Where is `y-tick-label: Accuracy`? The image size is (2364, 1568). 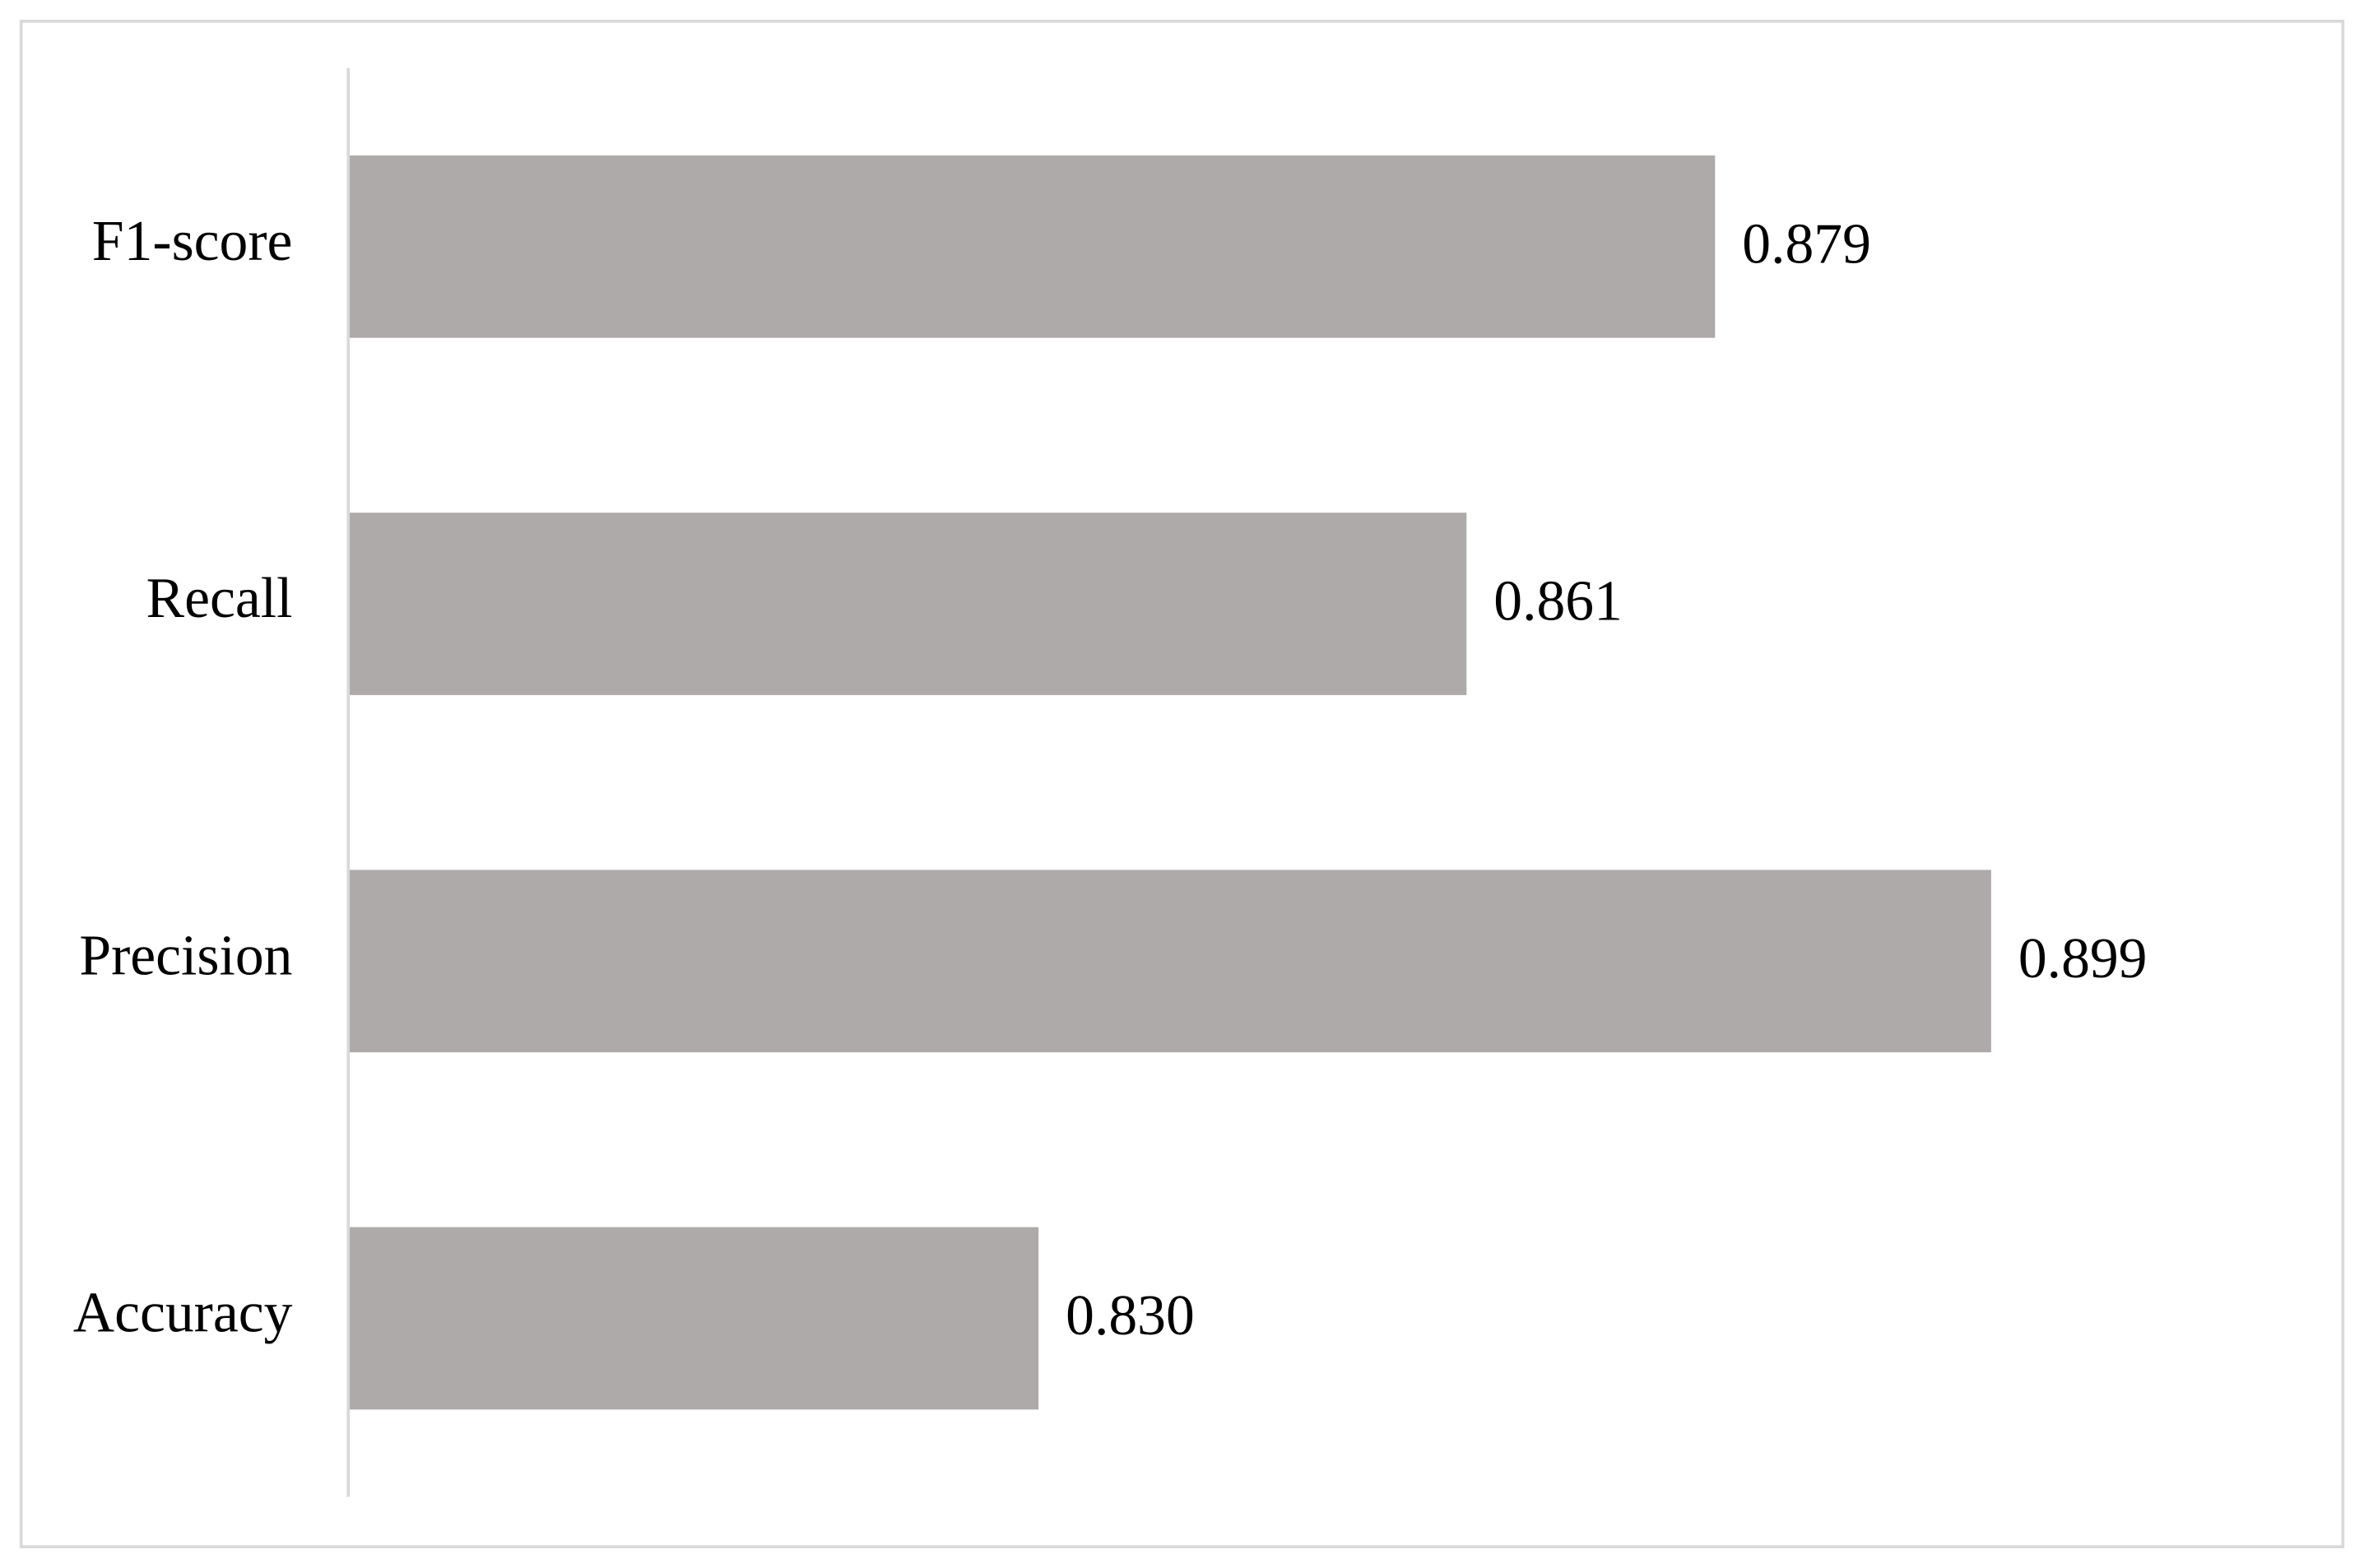 y-tick-label: Accuracy is located at coordinates (183, 1313).